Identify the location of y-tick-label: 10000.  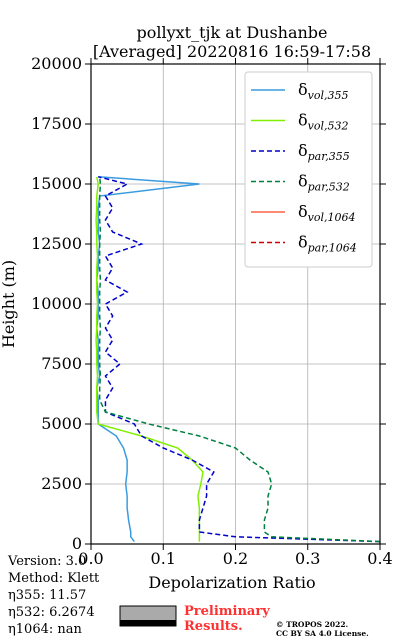
(56, 303).